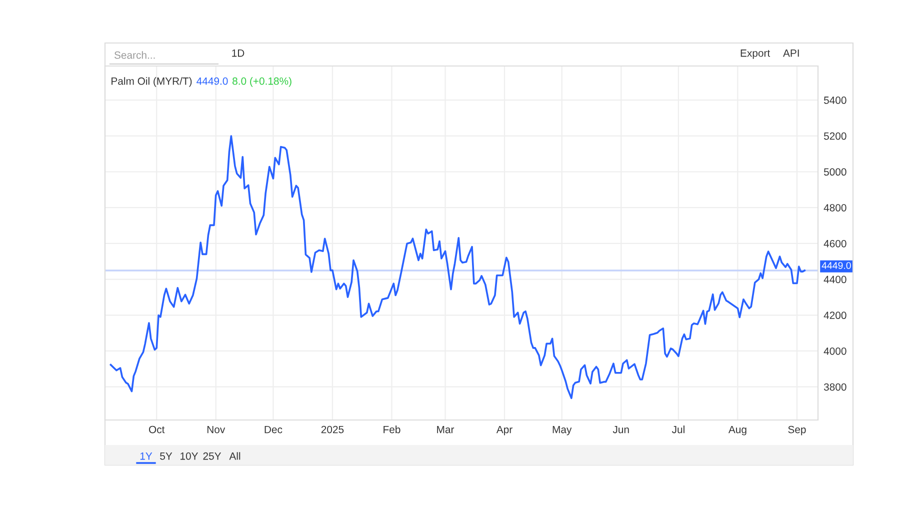 Image resolution: width=902 pixels, height=506 pixels. I want to click on text: 5Y, so click(166, 456).